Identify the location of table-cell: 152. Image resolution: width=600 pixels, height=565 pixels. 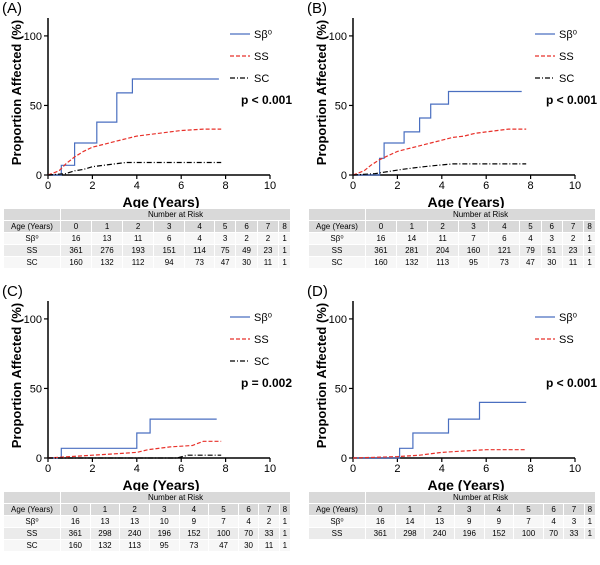
(499, 533).